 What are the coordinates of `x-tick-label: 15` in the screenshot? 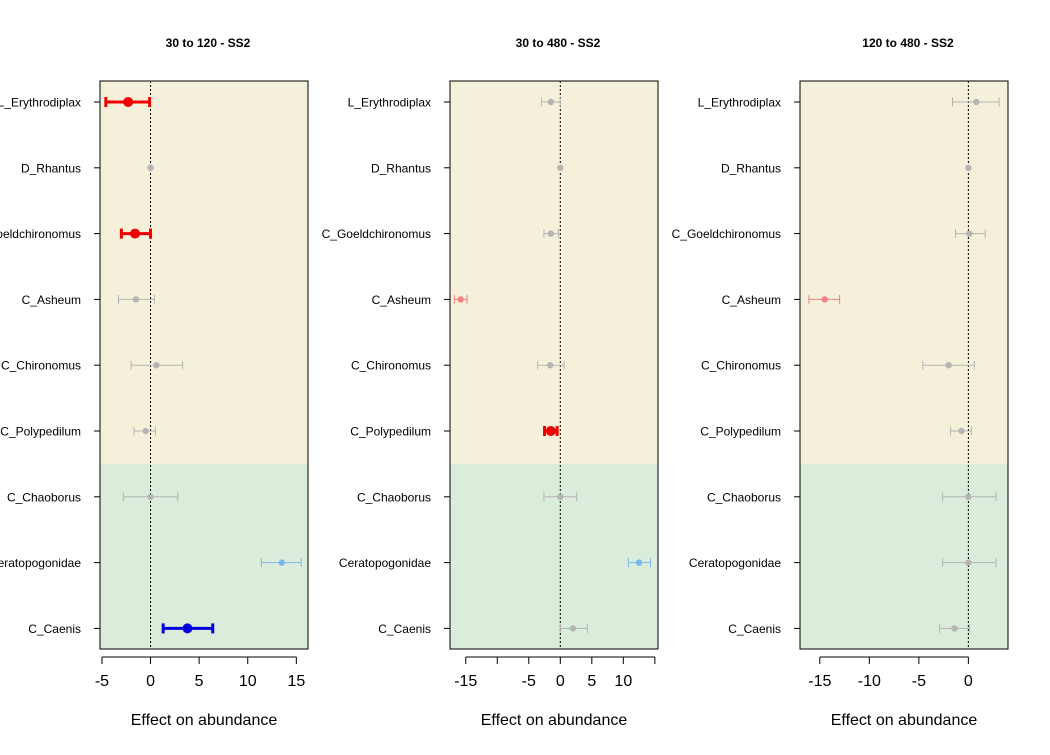 It's located at (296, 681).